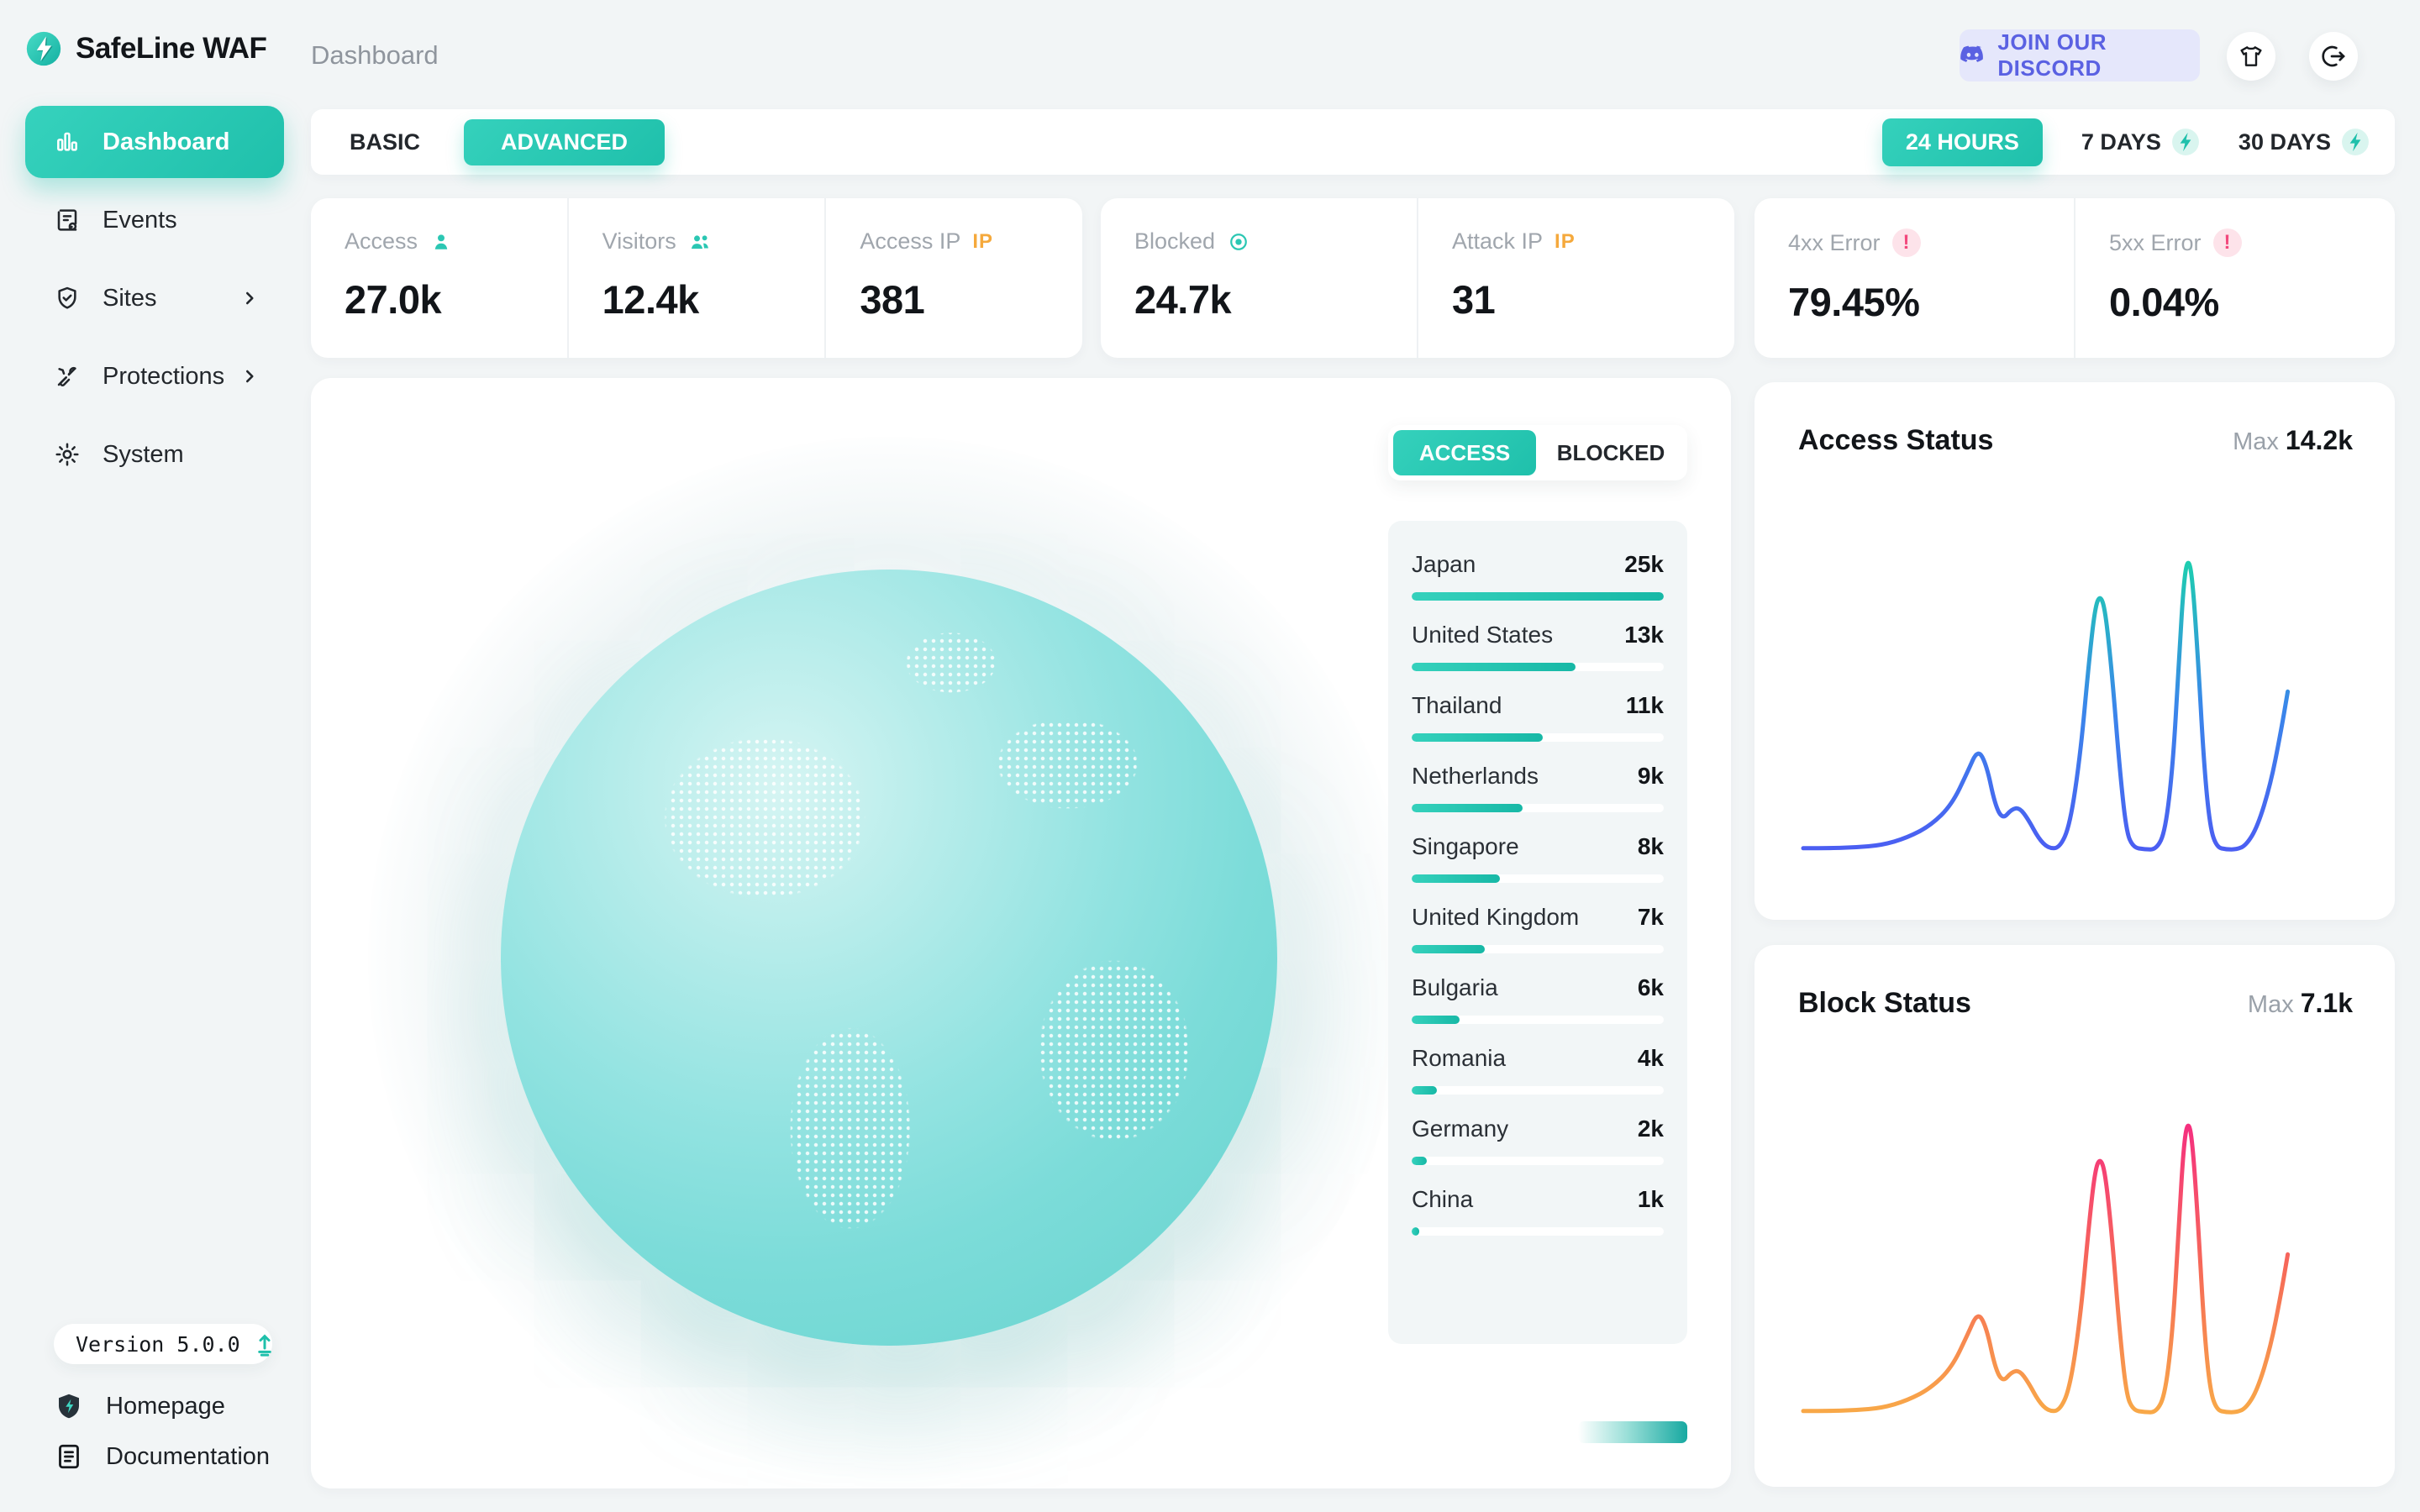 Image resolution: width=2420 pixels, height=1512 pixels. What do you see at coordinates (67, 142) in the screenshot?
I see `bar-chart-icon` at bounding box center [67, 142].